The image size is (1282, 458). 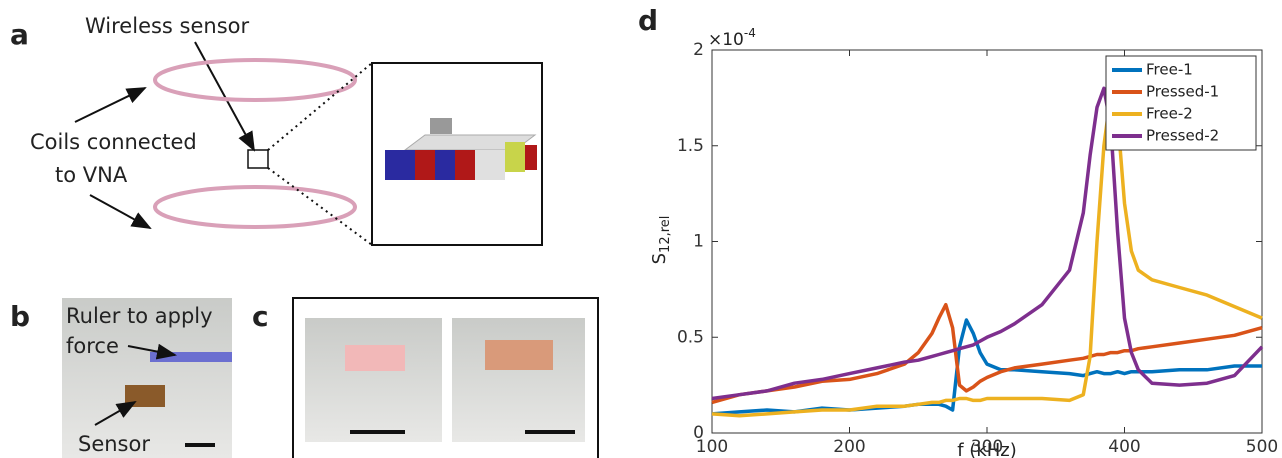 What do you see at coordinates (139, 316) in the screenshot?
I see `ruler-text: Ruler to apply` at bounding box center [139, 316].